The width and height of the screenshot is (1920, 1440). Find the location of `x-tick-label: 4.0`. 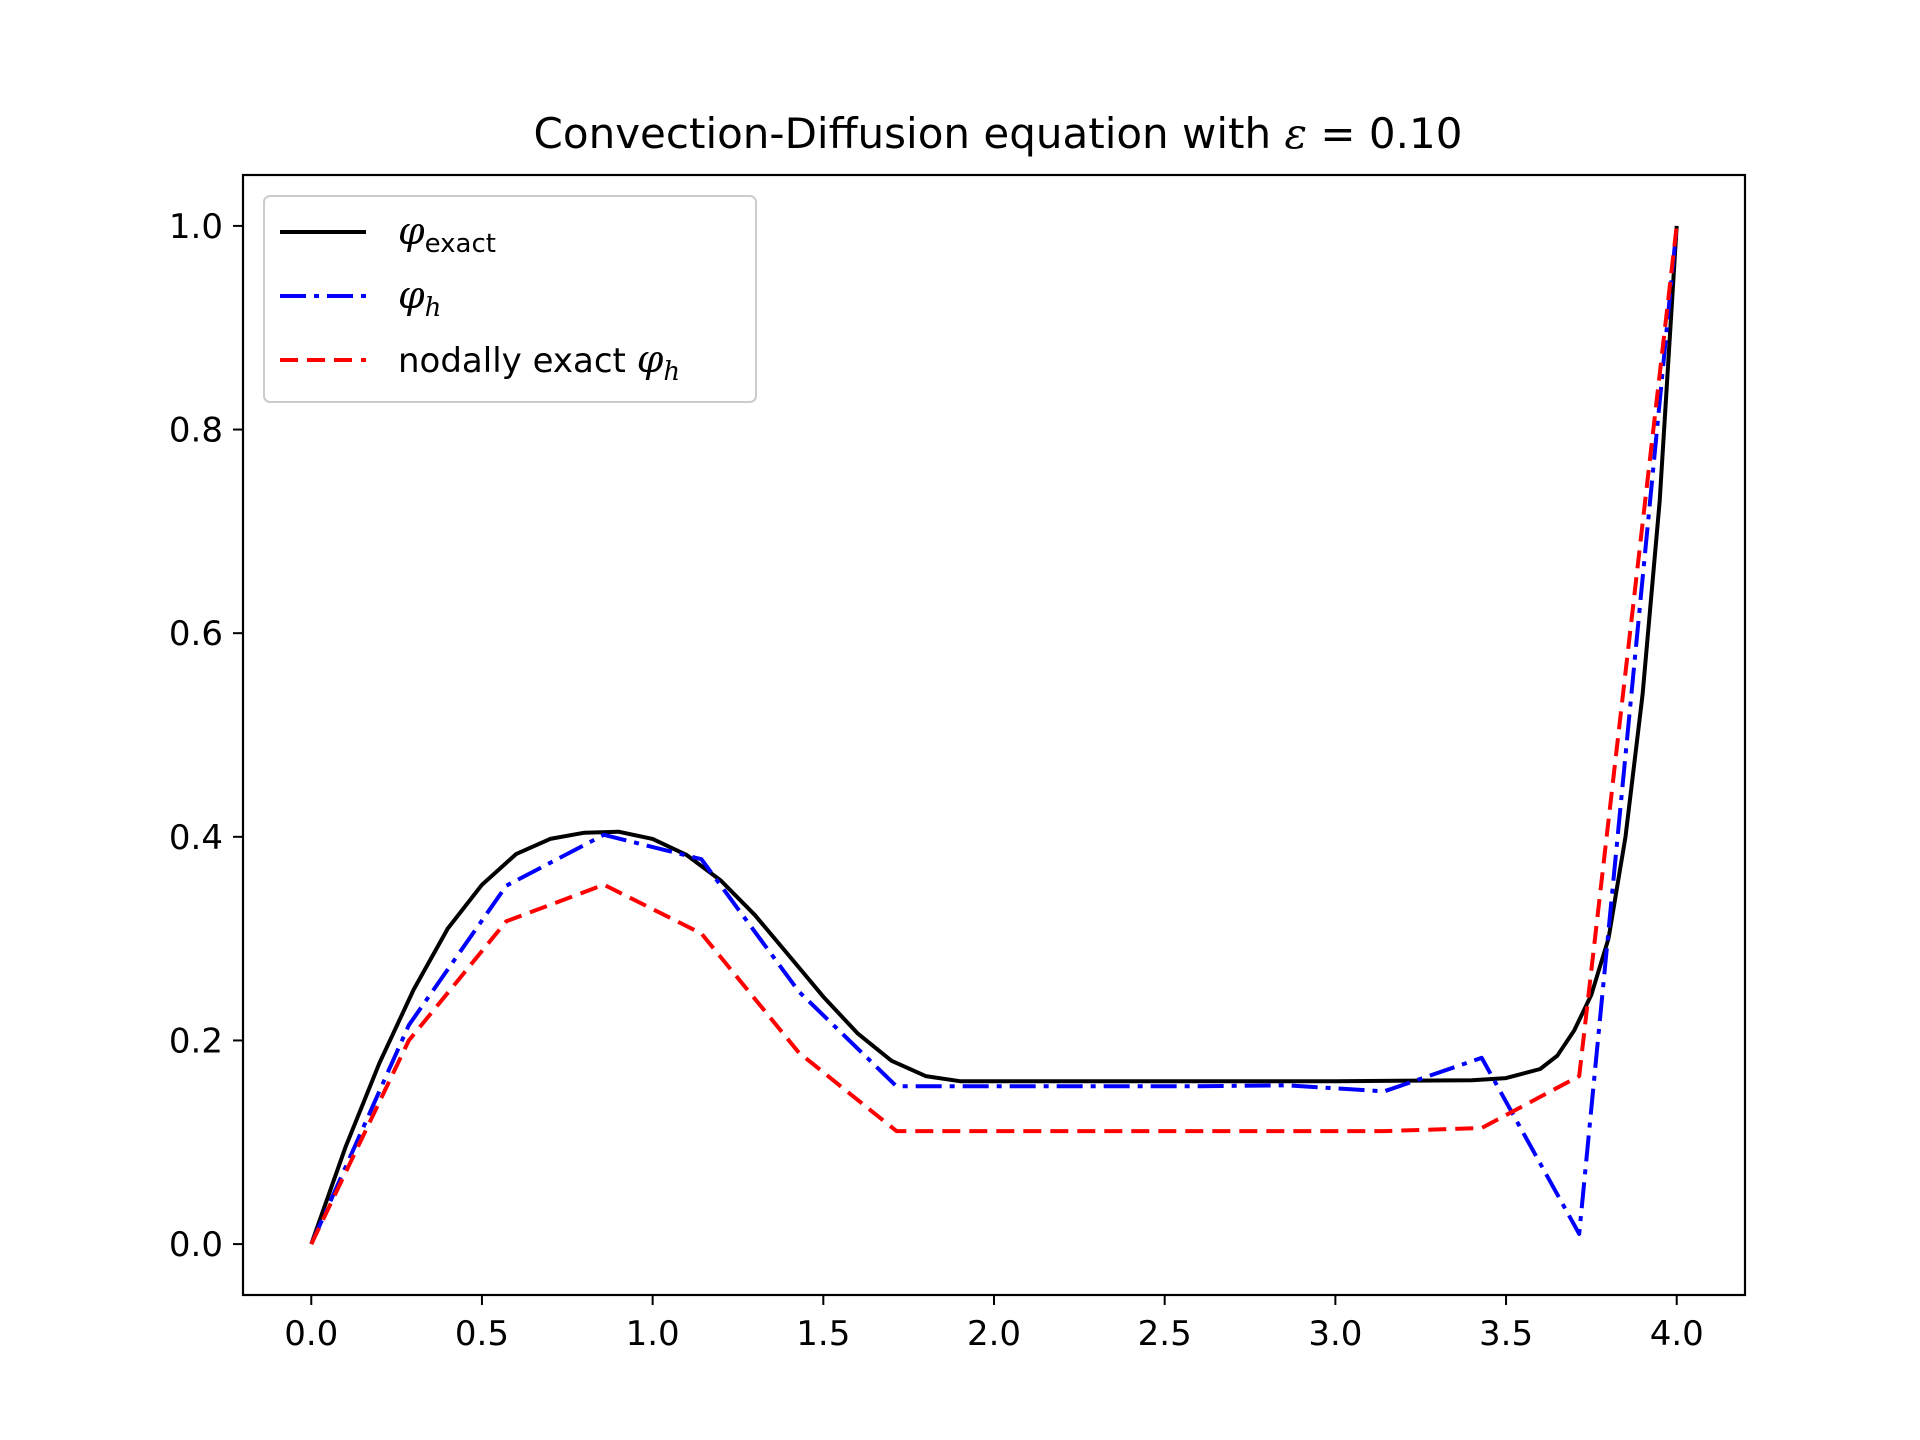

x-tick-label: 4.0 is located at coordinates (1677, 1334).